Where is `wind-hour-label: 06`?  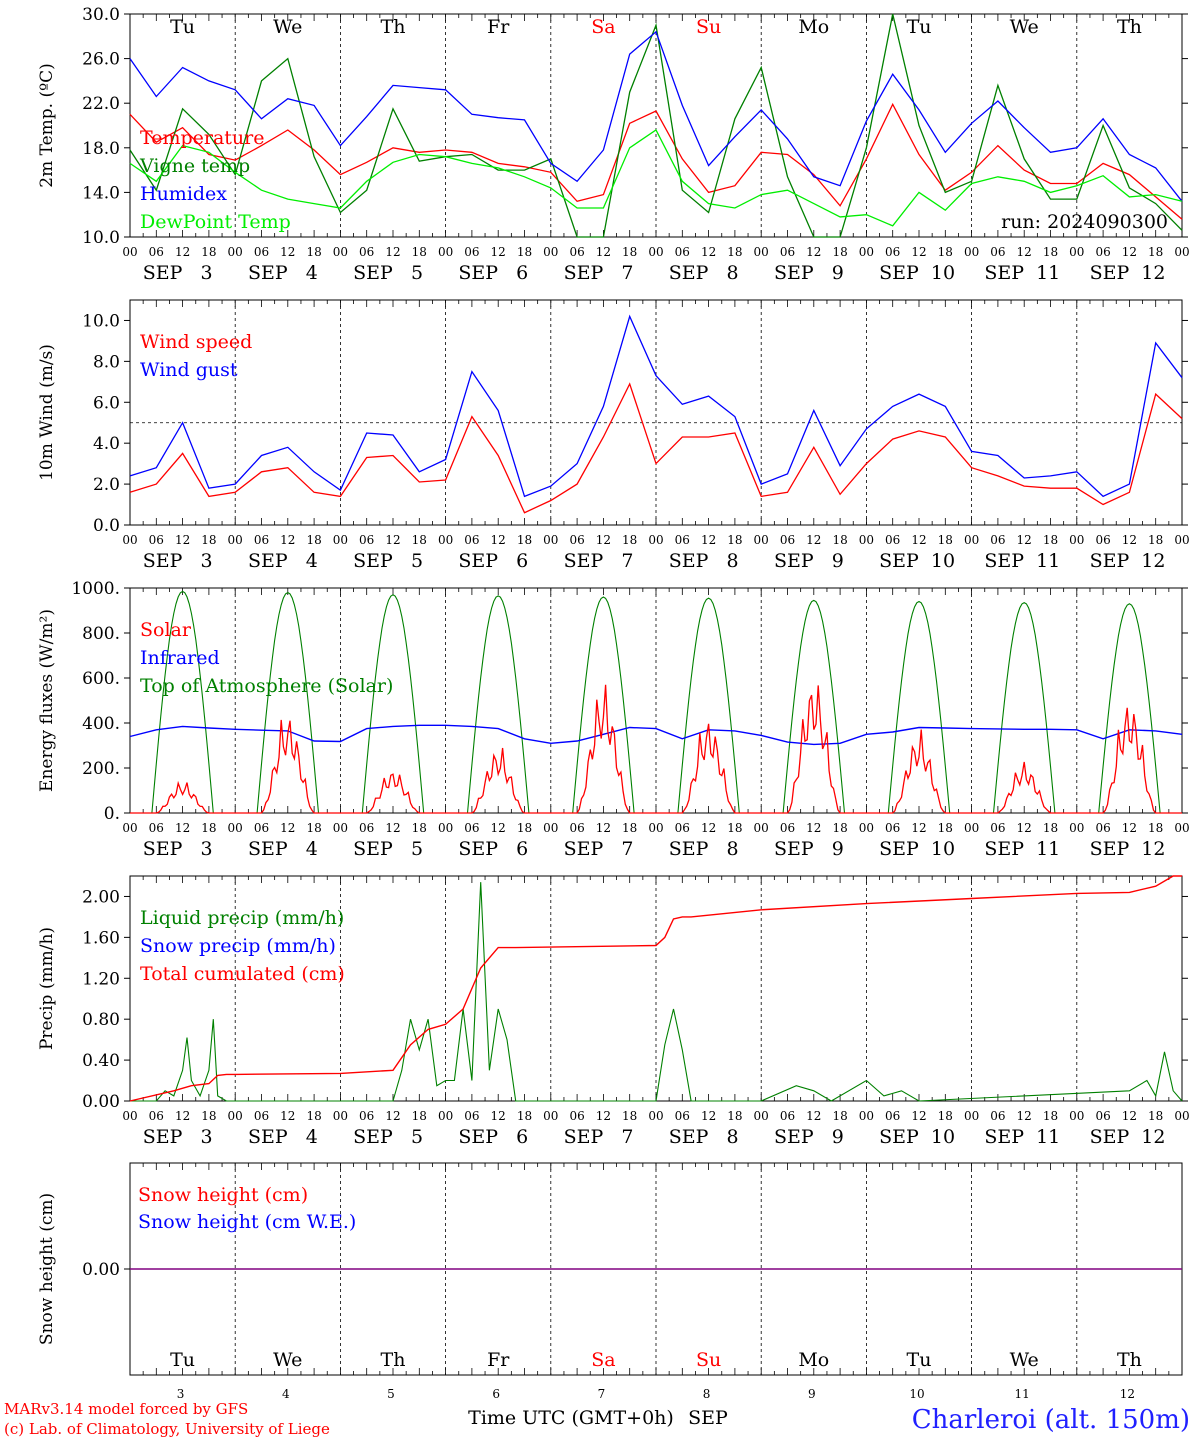 wind-hour-label: 06 is located at coordinates (892, 540).